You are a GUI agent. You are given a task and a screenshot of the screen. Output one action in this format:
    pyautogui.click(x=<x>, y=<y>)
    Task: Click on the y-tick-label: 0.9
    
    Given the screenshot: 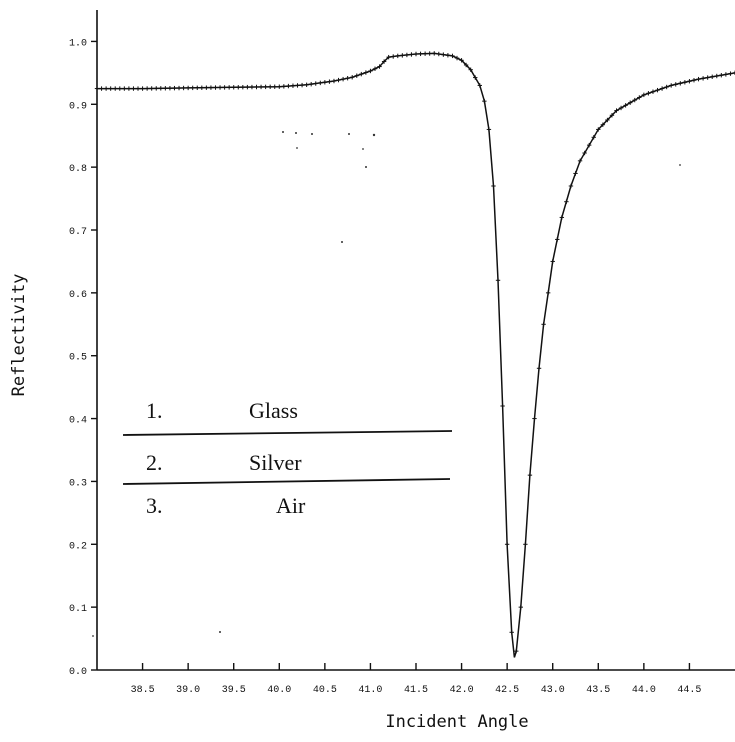 What is the action you would take?
    pyautogui.click(x=78, y=106)
    